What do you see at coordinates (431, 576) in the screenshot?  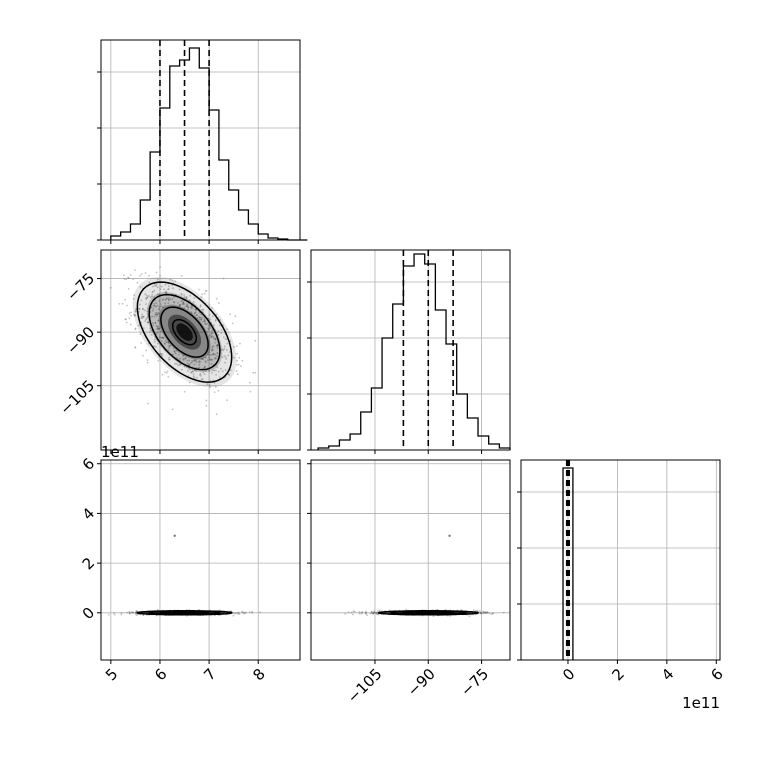 I see `density-body` at bounding box center [431, 576].